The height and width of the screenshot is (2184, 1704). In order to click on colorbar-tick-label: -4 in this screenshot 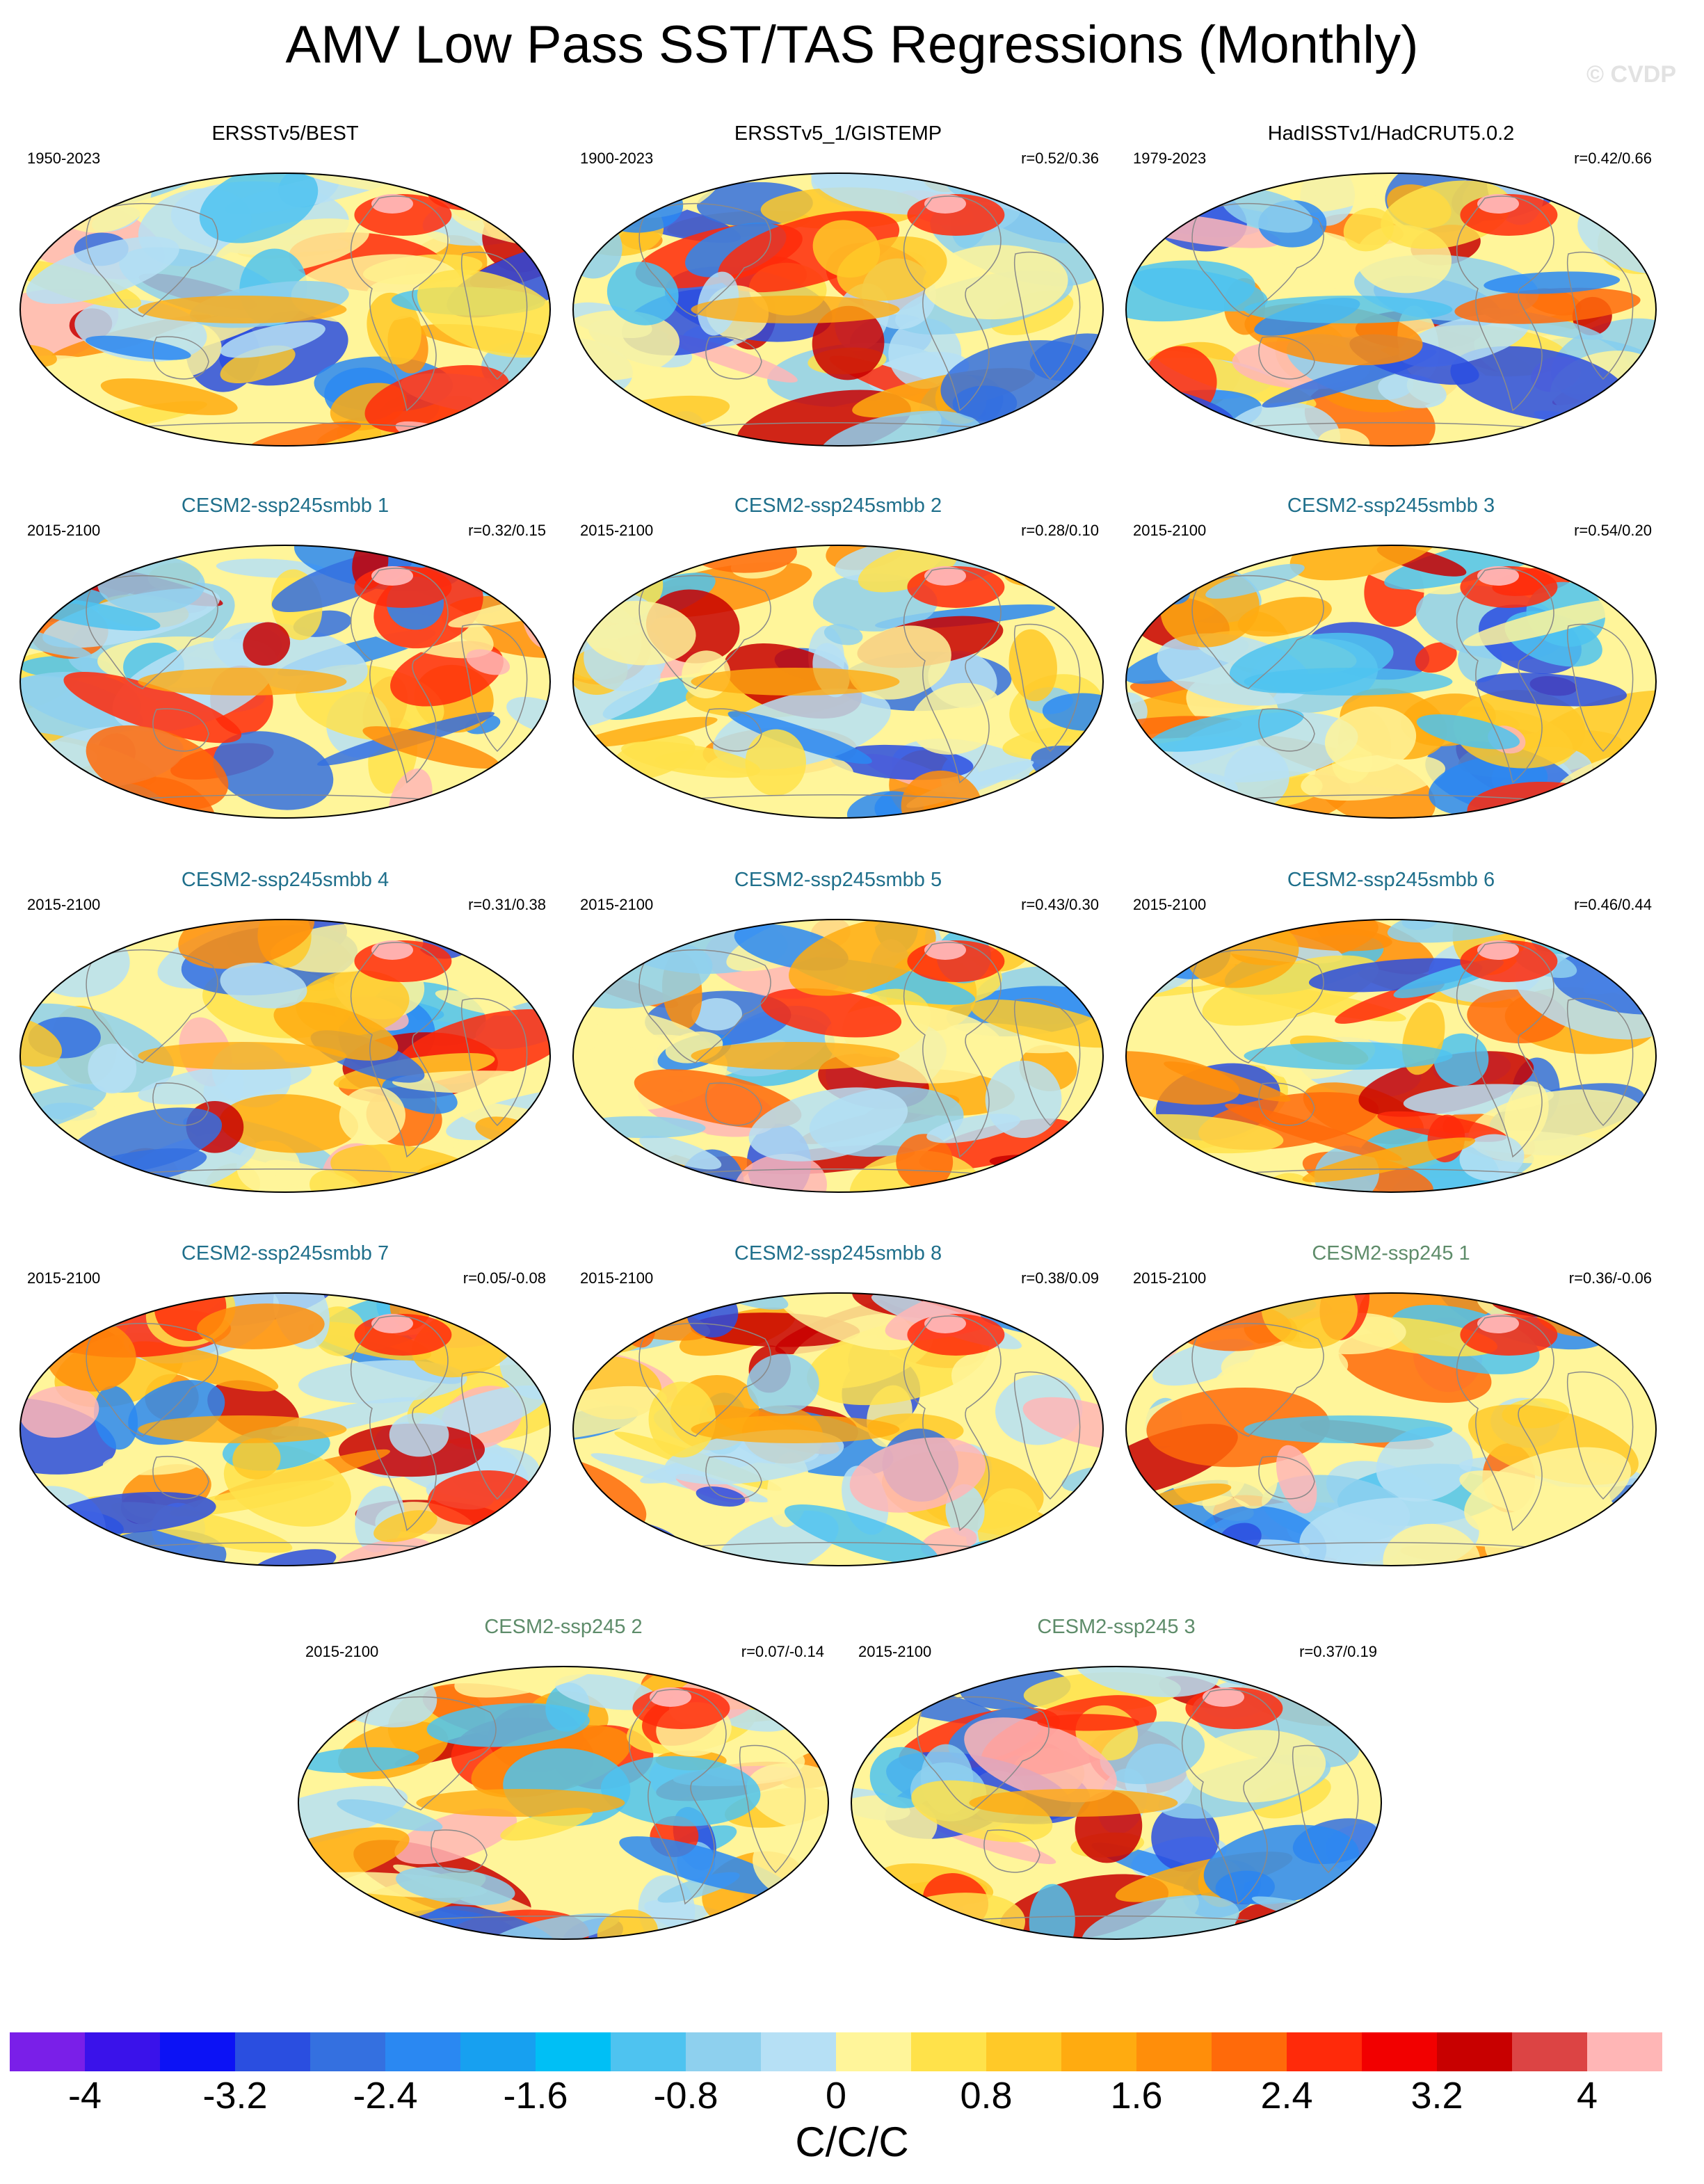, I will do `click(84, 2096)`.